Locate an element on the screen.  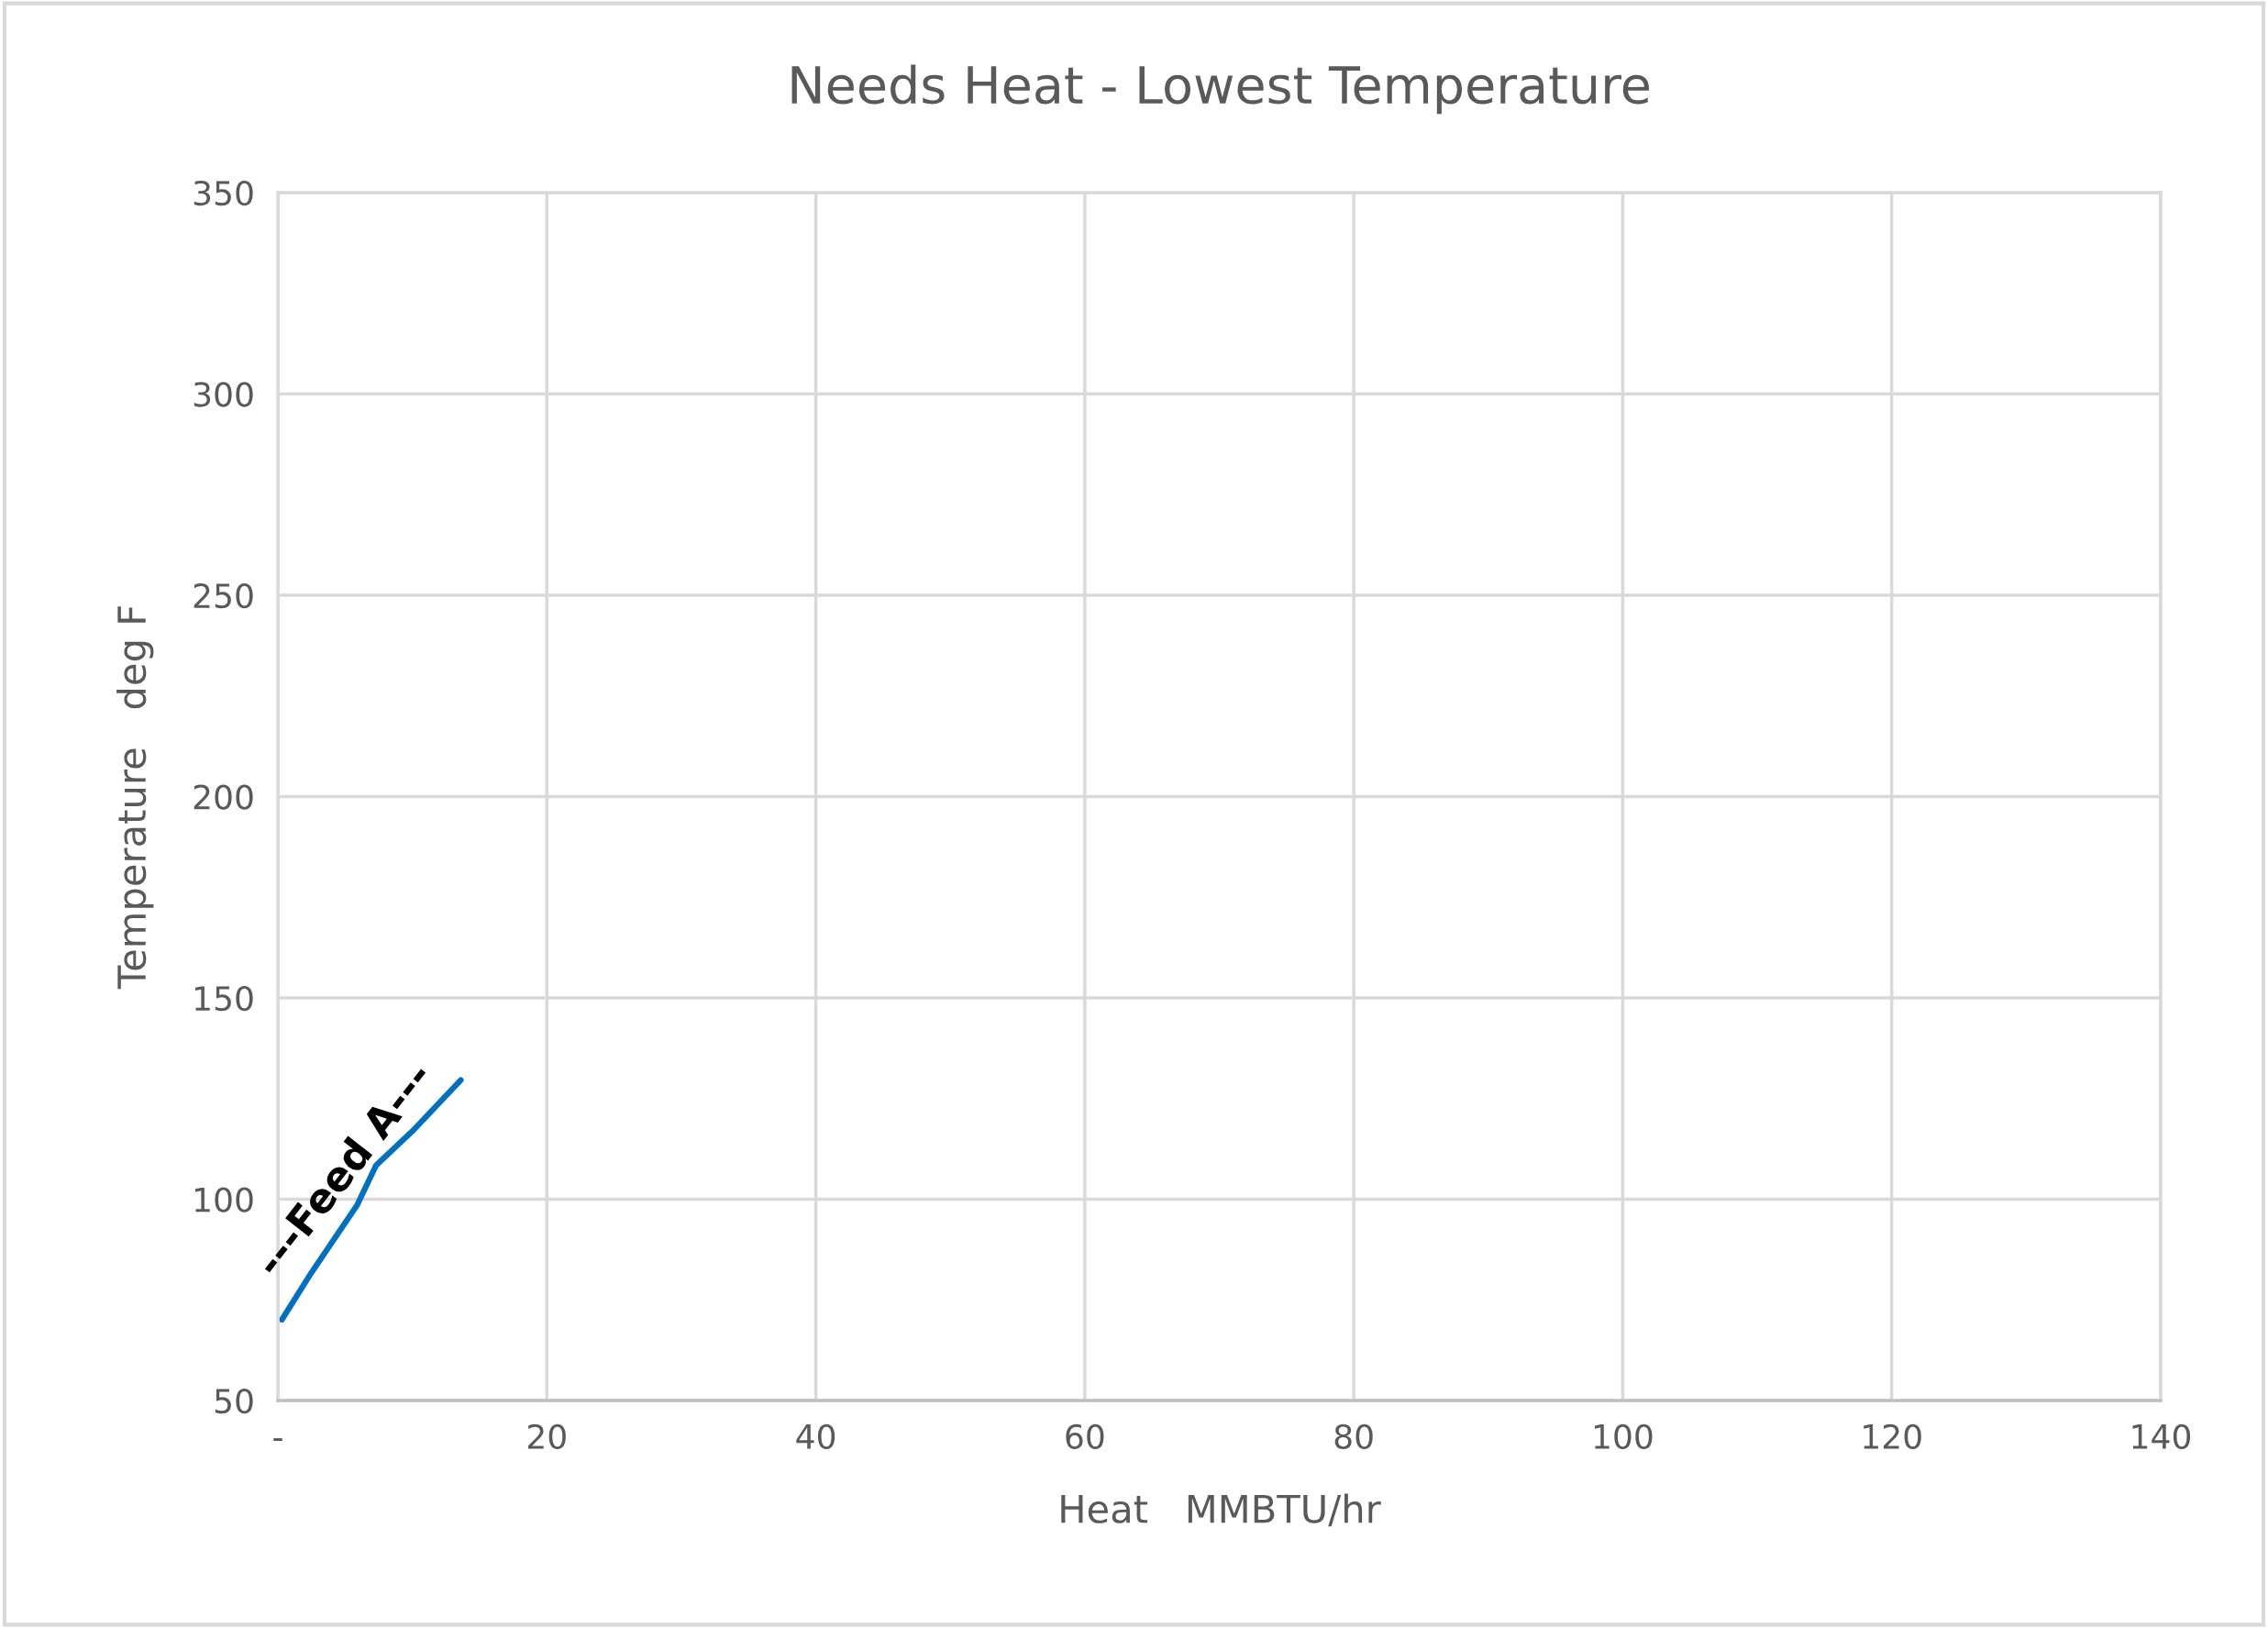
chart-title: Needs Heat - Lowest Temperature is located at coordinates (1220, 89).